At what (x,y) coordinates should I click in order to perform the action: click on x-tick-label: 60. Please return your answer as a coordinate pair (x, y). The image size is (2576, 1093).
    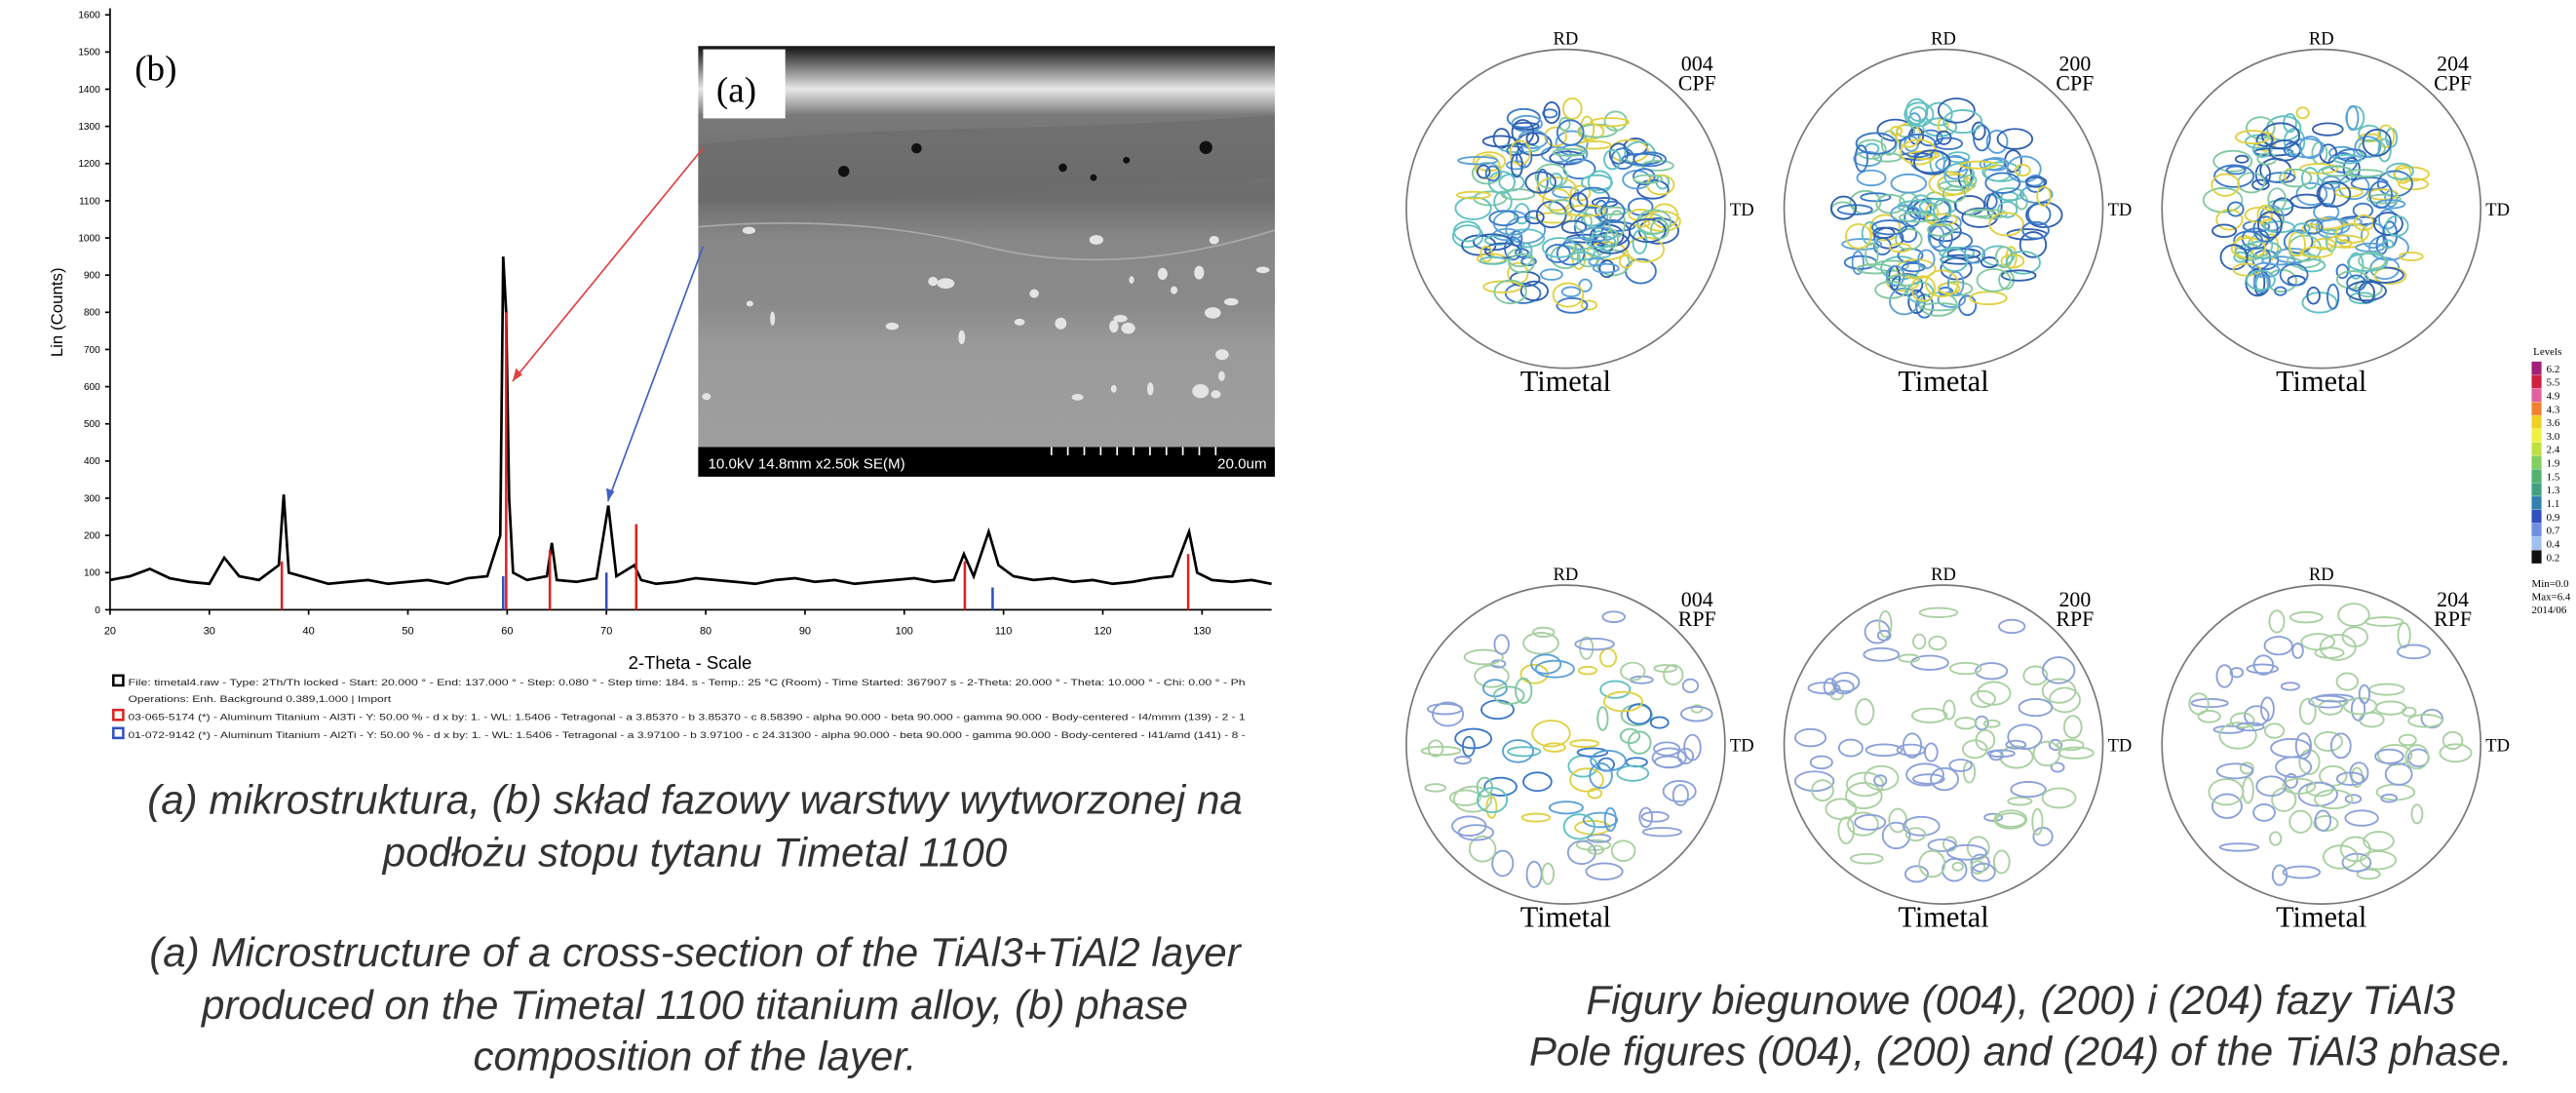
    Looking at the image, I should click on (507, 632).